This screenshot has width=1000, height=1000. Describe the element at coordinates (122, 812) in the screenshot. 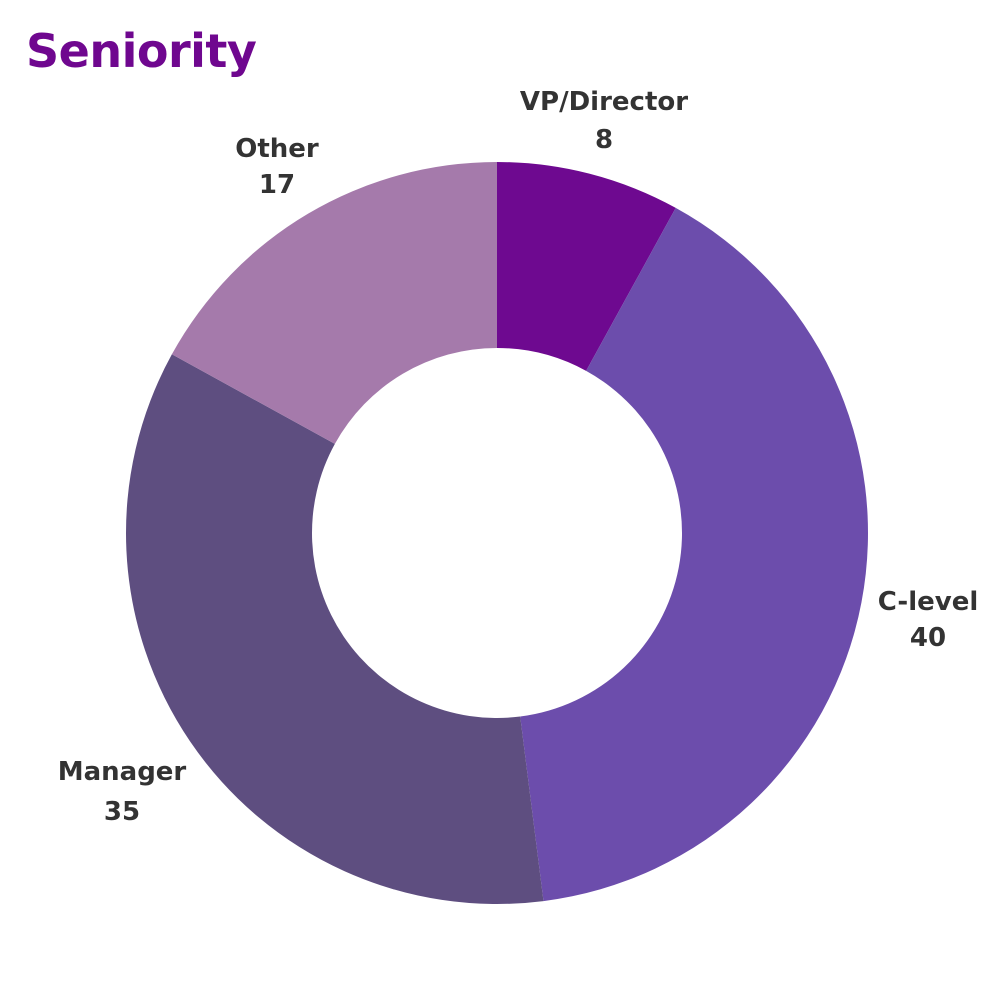

I see `slice-value-manager: 35` at that location.